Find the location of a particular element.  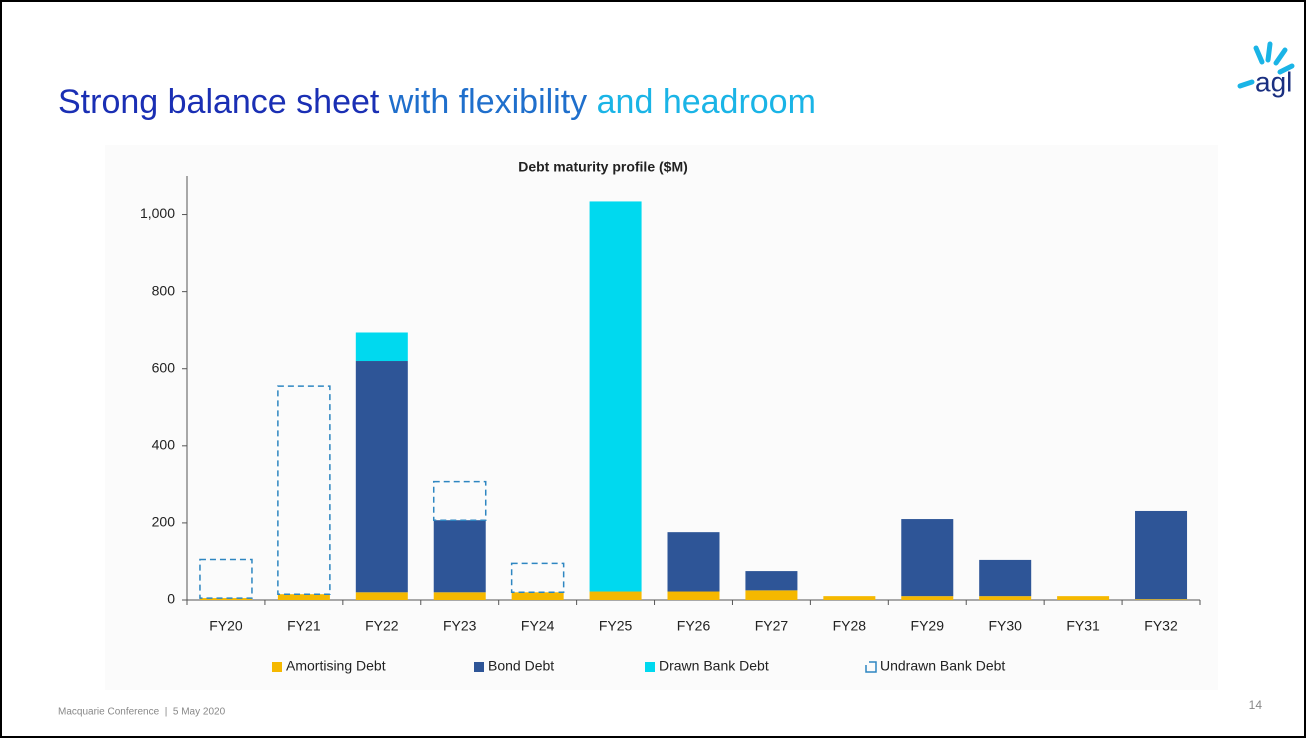

y-tick-label: 600 is located at coordinates (164, 367).